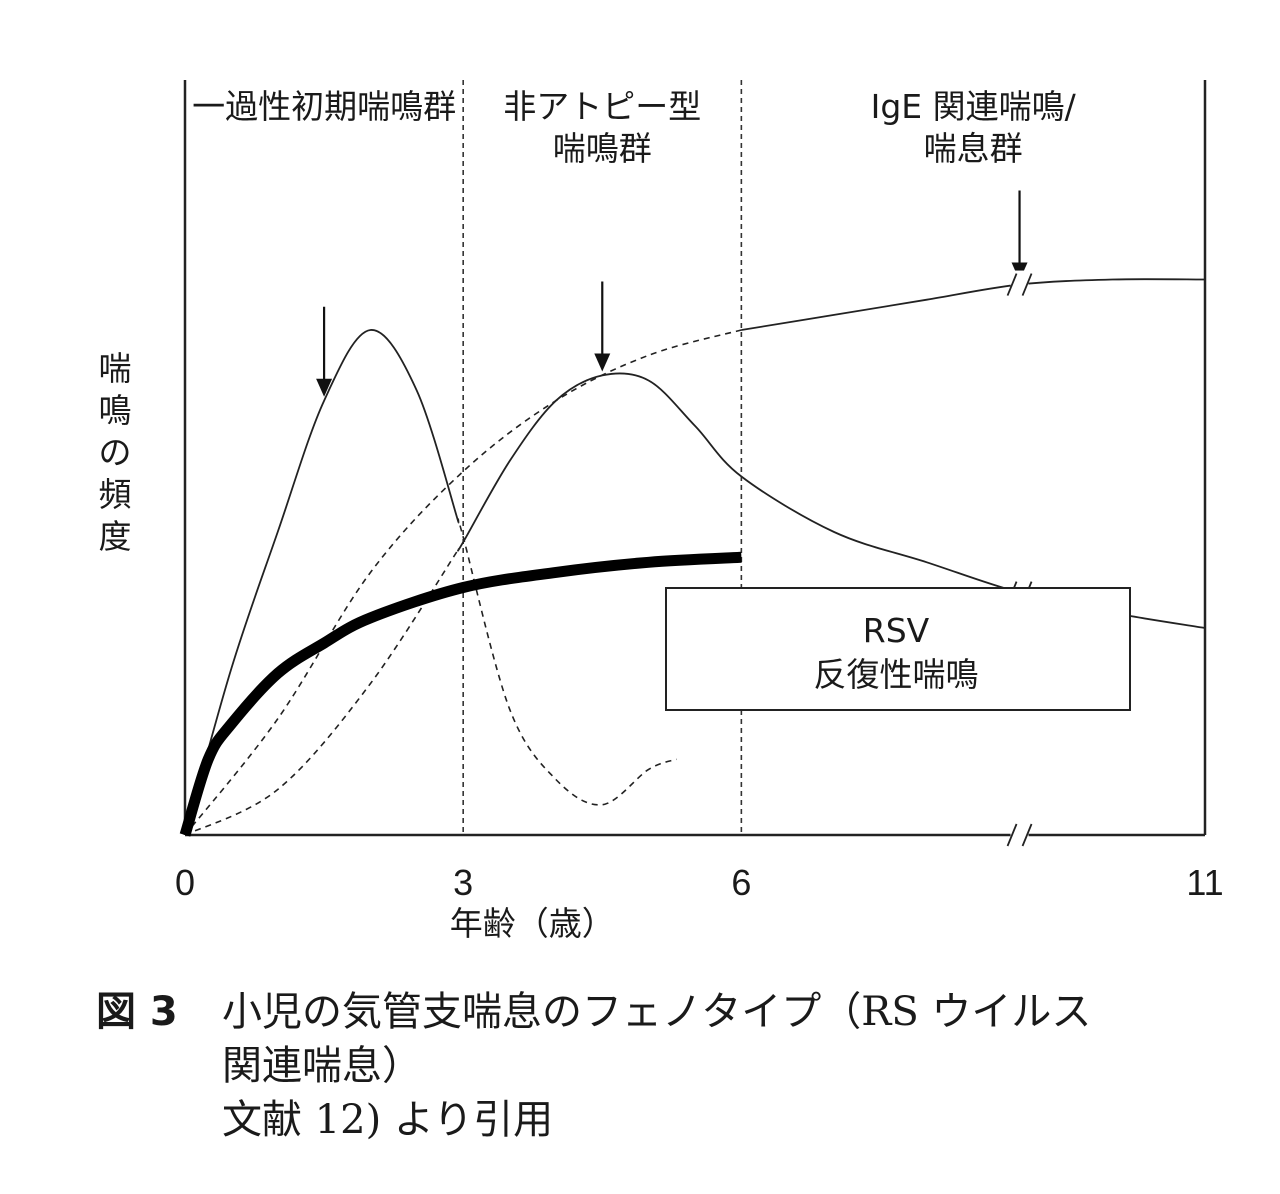  Describe the element at coordinates (1012, 835) in the screenshot. I see `x-axis-break-slash-a` at that location.